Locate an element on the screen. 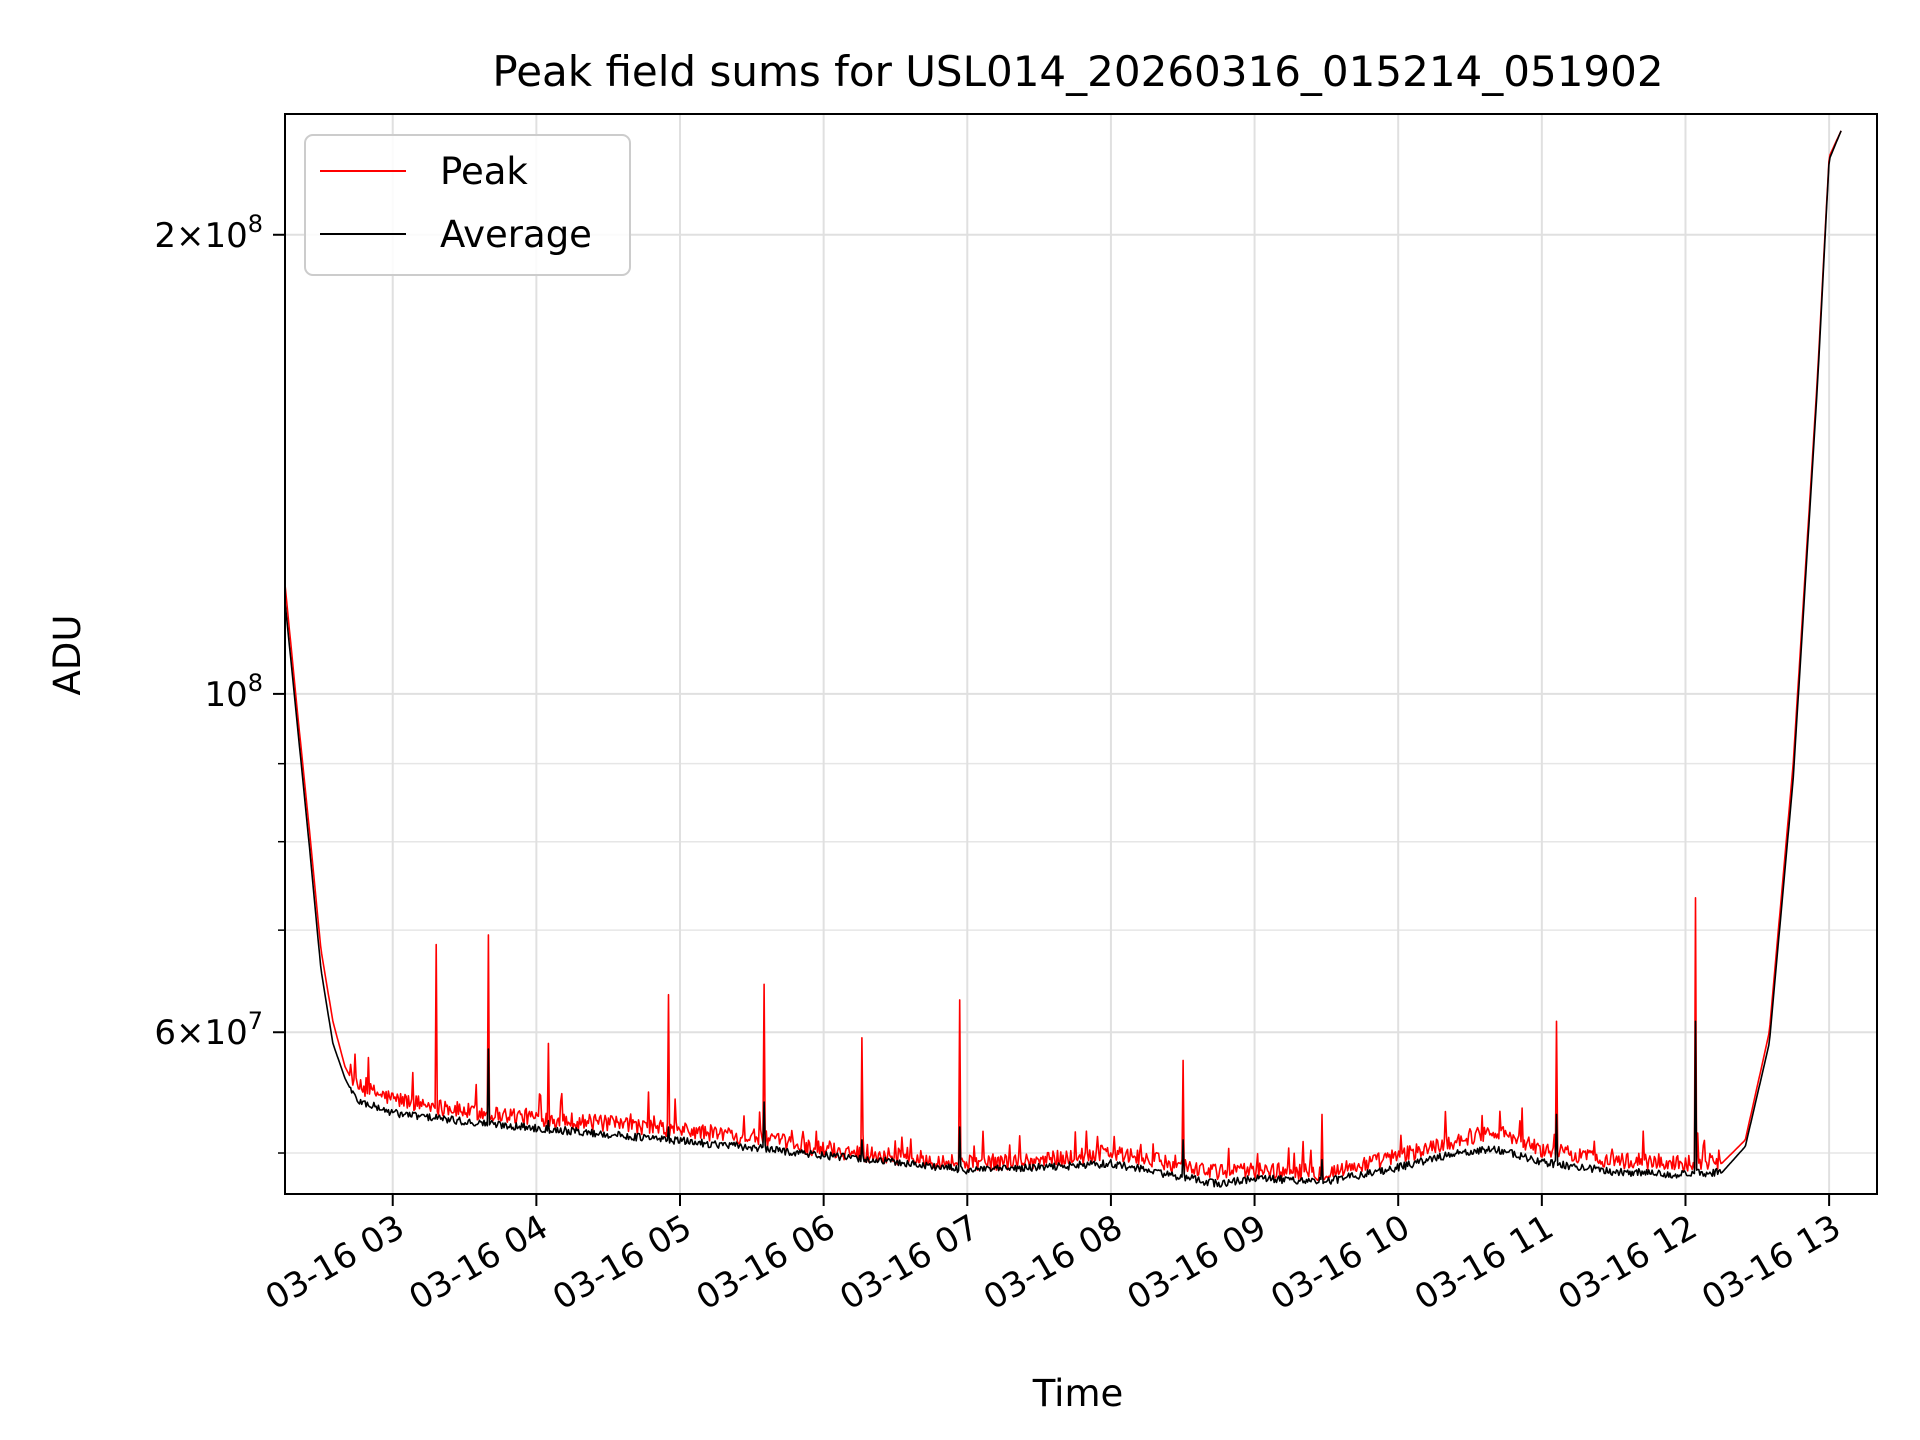  y-axis: 2×108 108 6×107 is located at coordinates (219, 682).